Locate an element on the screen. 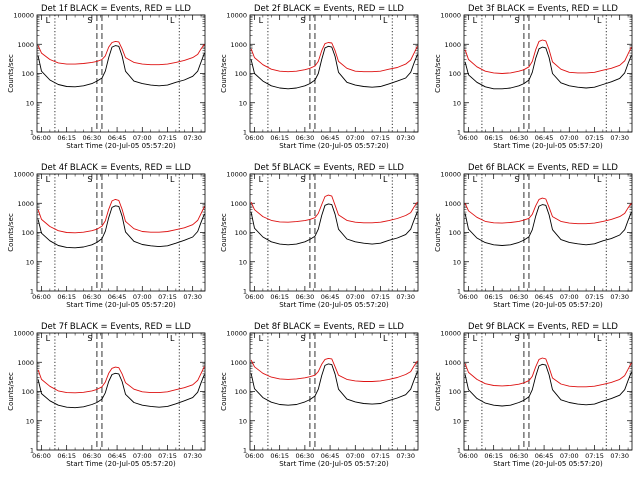 Image resolution: width=640 pixels, height=480 pixels. panel-title: Det 7f BLACK = Events, RED = LLD is located at coordinates (116, 327).